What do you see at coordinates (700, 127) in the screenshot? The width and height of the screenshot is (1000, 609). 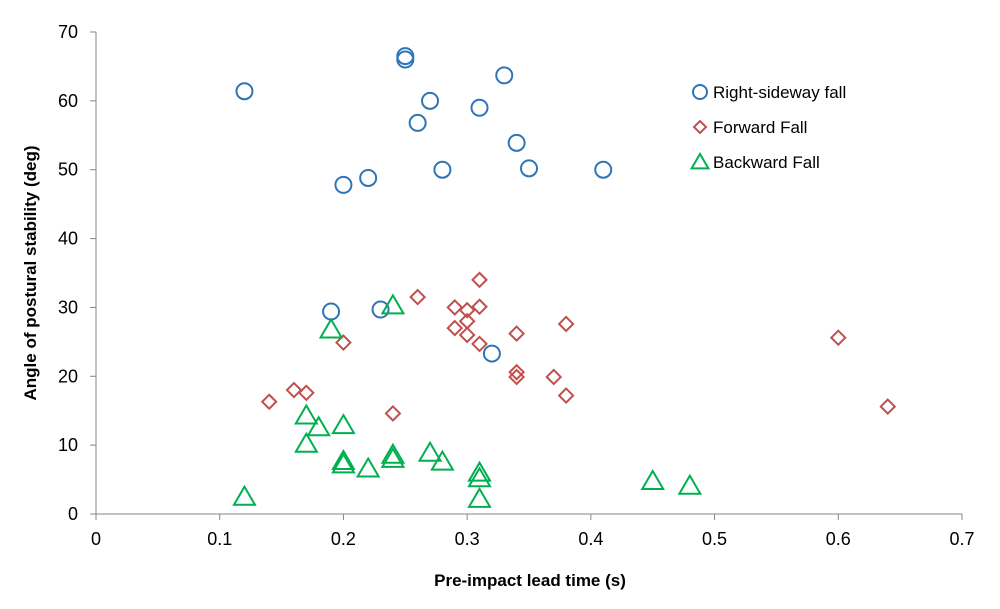 I see `legend-diamond-marker` at bounding box center [700, 127].